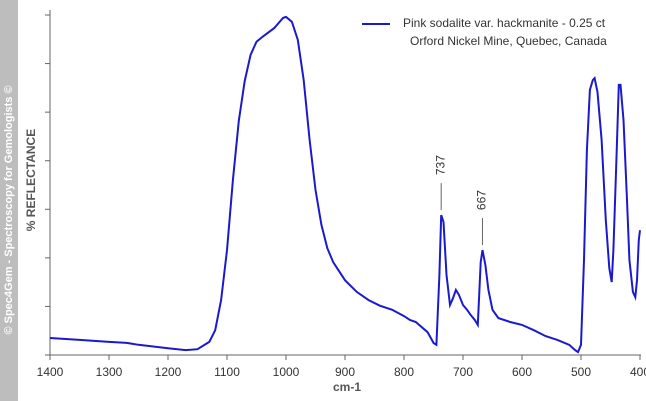 Image resolution: width=646 pixels, height=401 pixels. I want to click on legend-label: Pink sodalite var. hackmanite - 0.25 ct, so click(504, 23).